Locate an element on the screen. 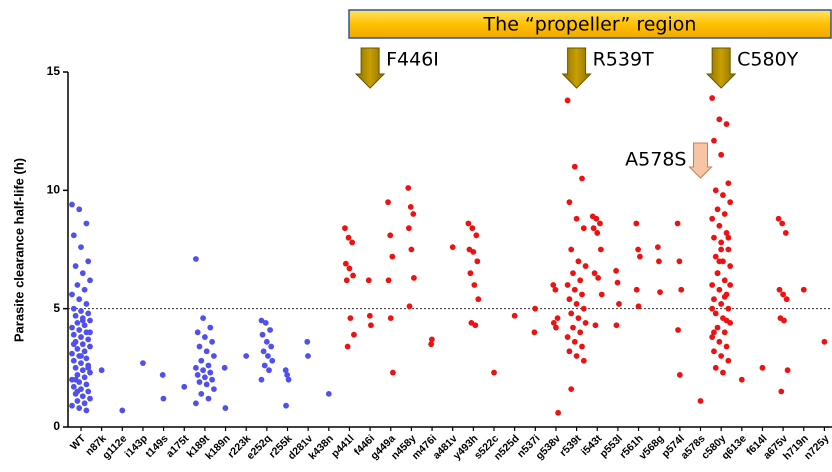 Image resolution: width=832 pixels, height=472 pixels. annotation-label: C580Y is located at coordinates (768, 60).